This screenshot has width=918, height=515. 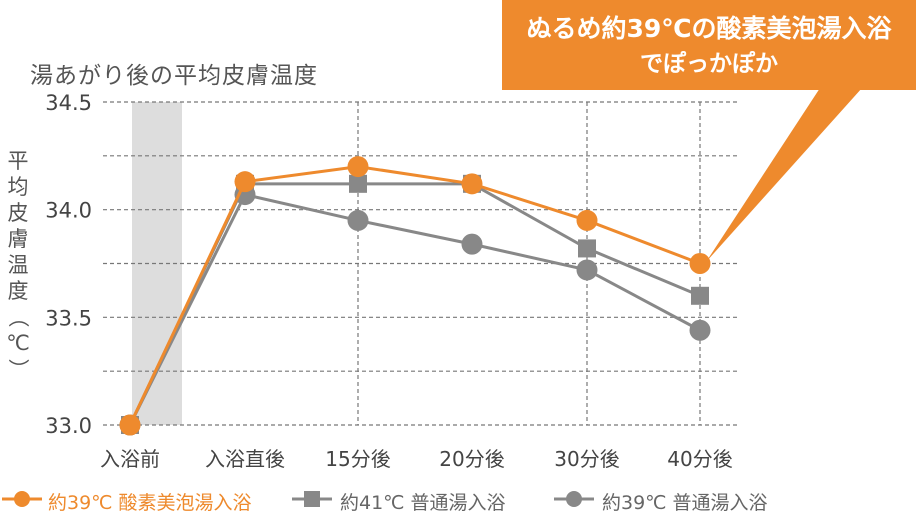 I want to click on y-label-char: 膚, so click(x=18, y=239).